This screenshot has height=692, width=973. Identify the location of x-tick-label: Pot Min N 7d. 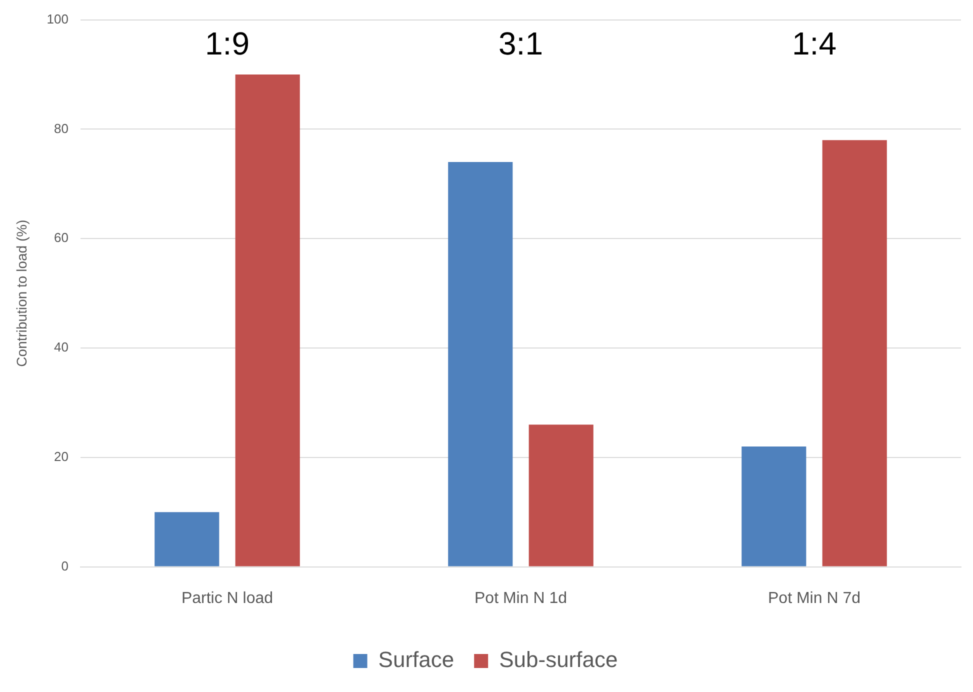
(814, 598).